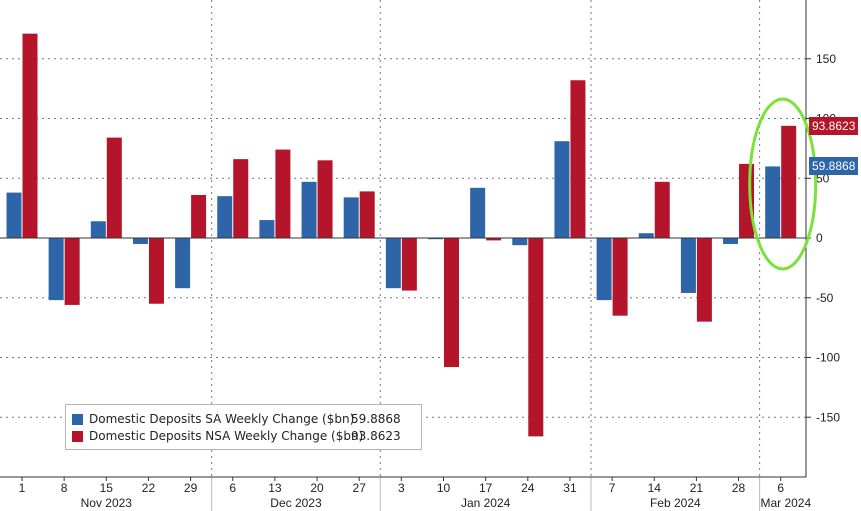  Describe the element at coordinates (834, 166) in the screenshot. I see `sa-last-value-tag: 59.8868` at that location.